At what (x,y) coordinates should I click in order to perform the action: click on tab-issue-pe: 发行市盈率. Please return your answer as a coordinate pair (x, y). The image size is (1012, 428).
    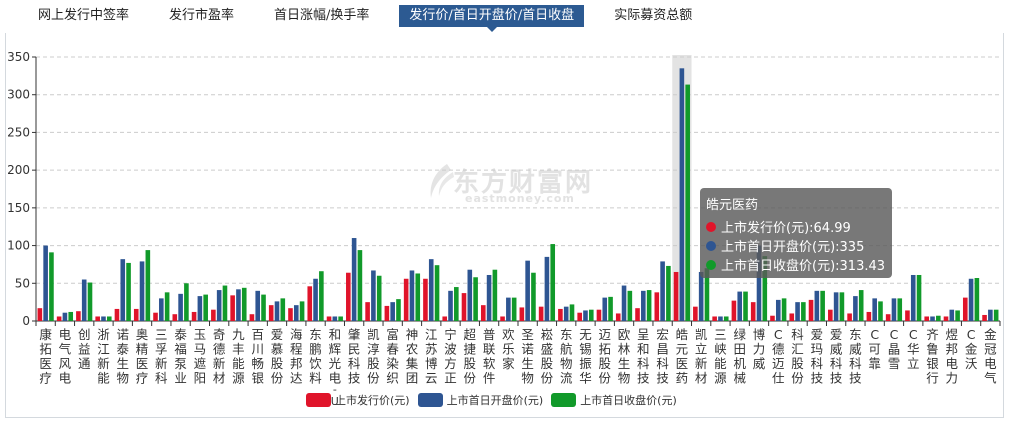
    Looking at the image, I should click on (202, 15).